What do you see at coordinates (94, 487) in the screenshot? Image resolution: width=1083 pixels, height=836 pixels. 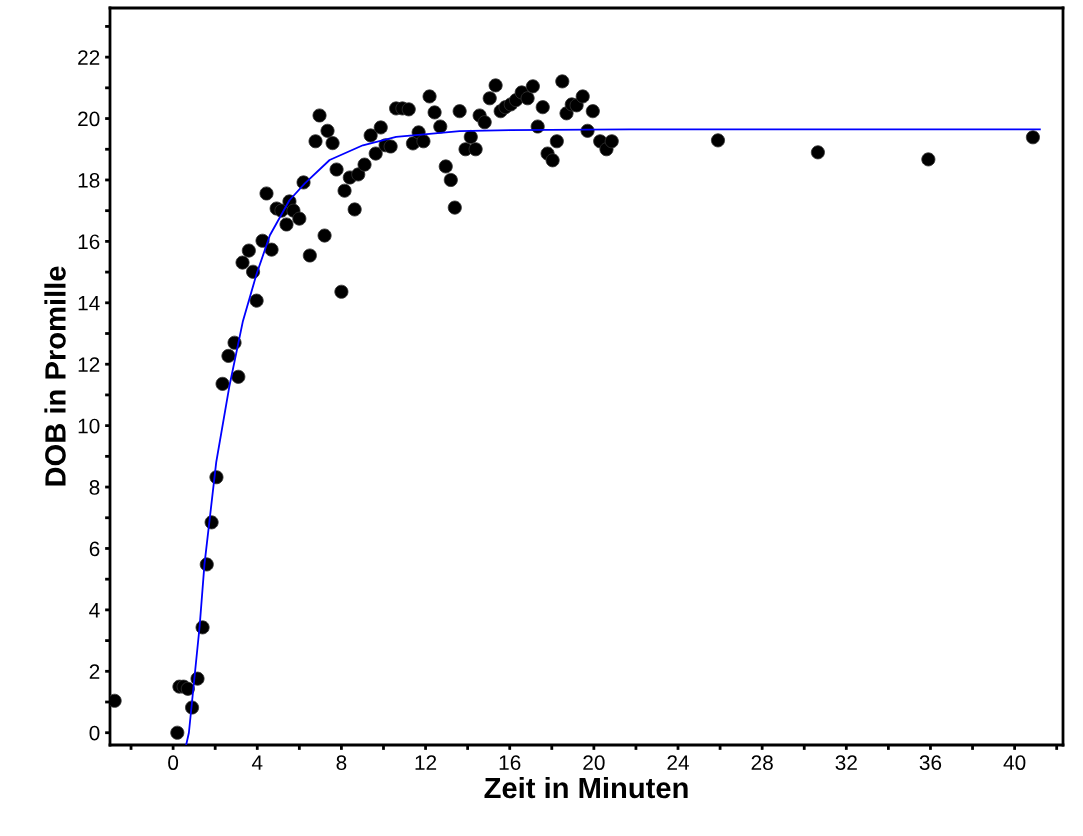 I see `y-tick-label: 8` at bounding box center [94, 487].